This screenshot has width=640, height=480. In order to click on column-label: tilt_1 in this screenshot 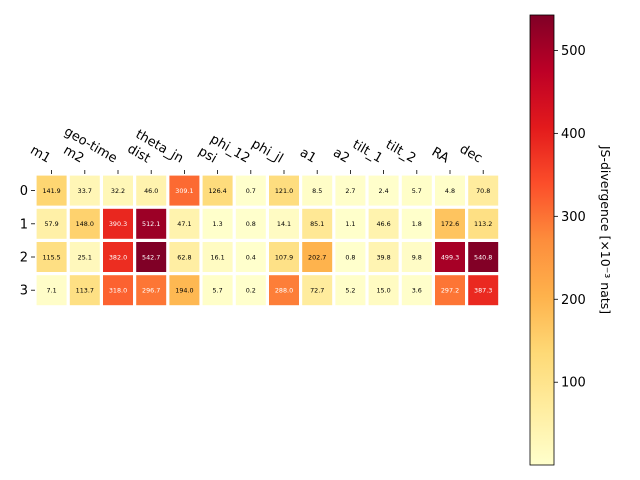, I will do `click(367, 151)`.